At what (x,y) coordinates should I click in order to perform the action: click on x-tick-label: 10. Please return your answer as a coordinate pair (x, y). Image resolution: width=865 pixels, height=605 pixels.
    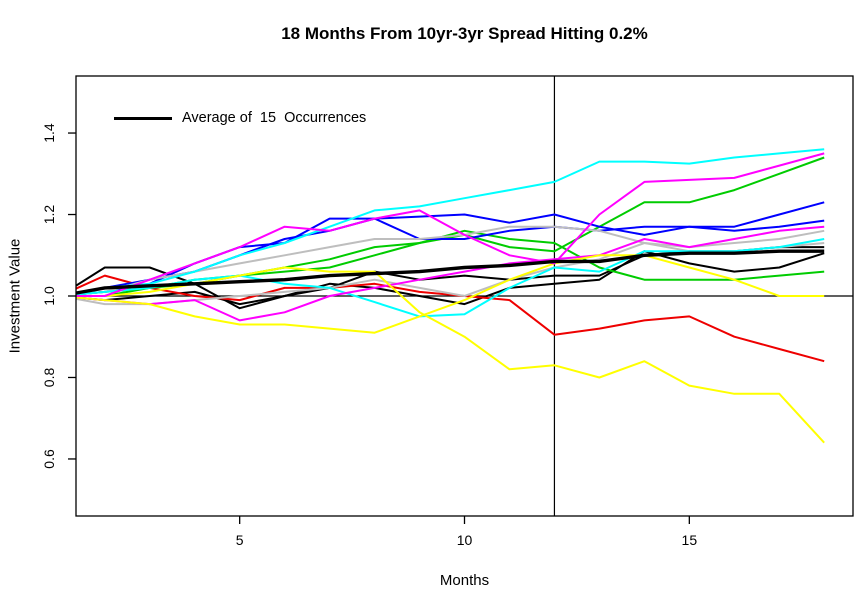
    Looking at the image, I should click on (465, 540).